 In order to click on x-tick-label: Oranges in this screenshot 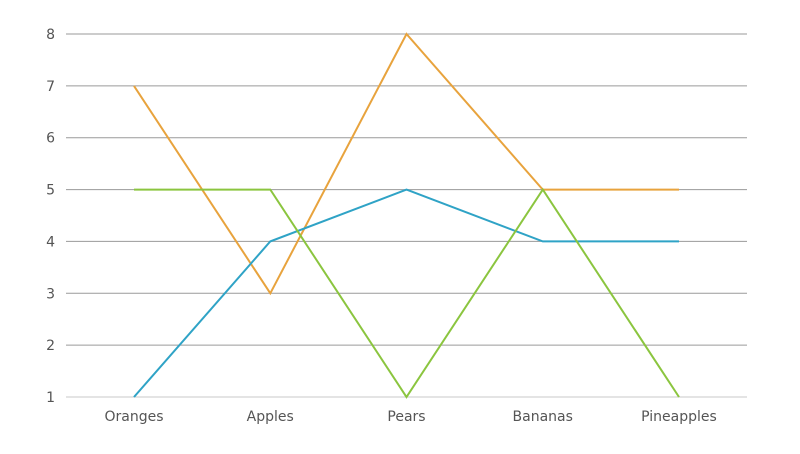, I will do `click(133, 417)`.